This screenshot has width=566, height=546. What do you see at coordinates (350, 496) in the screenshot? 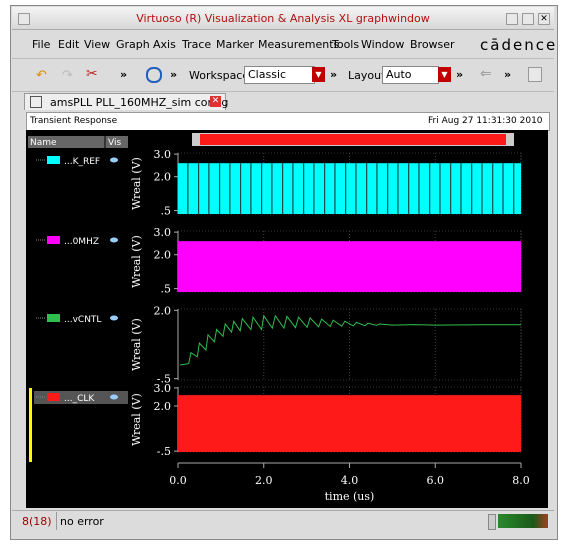
I see `x-axis-label: time (us)` at bounding box center [350, 496].